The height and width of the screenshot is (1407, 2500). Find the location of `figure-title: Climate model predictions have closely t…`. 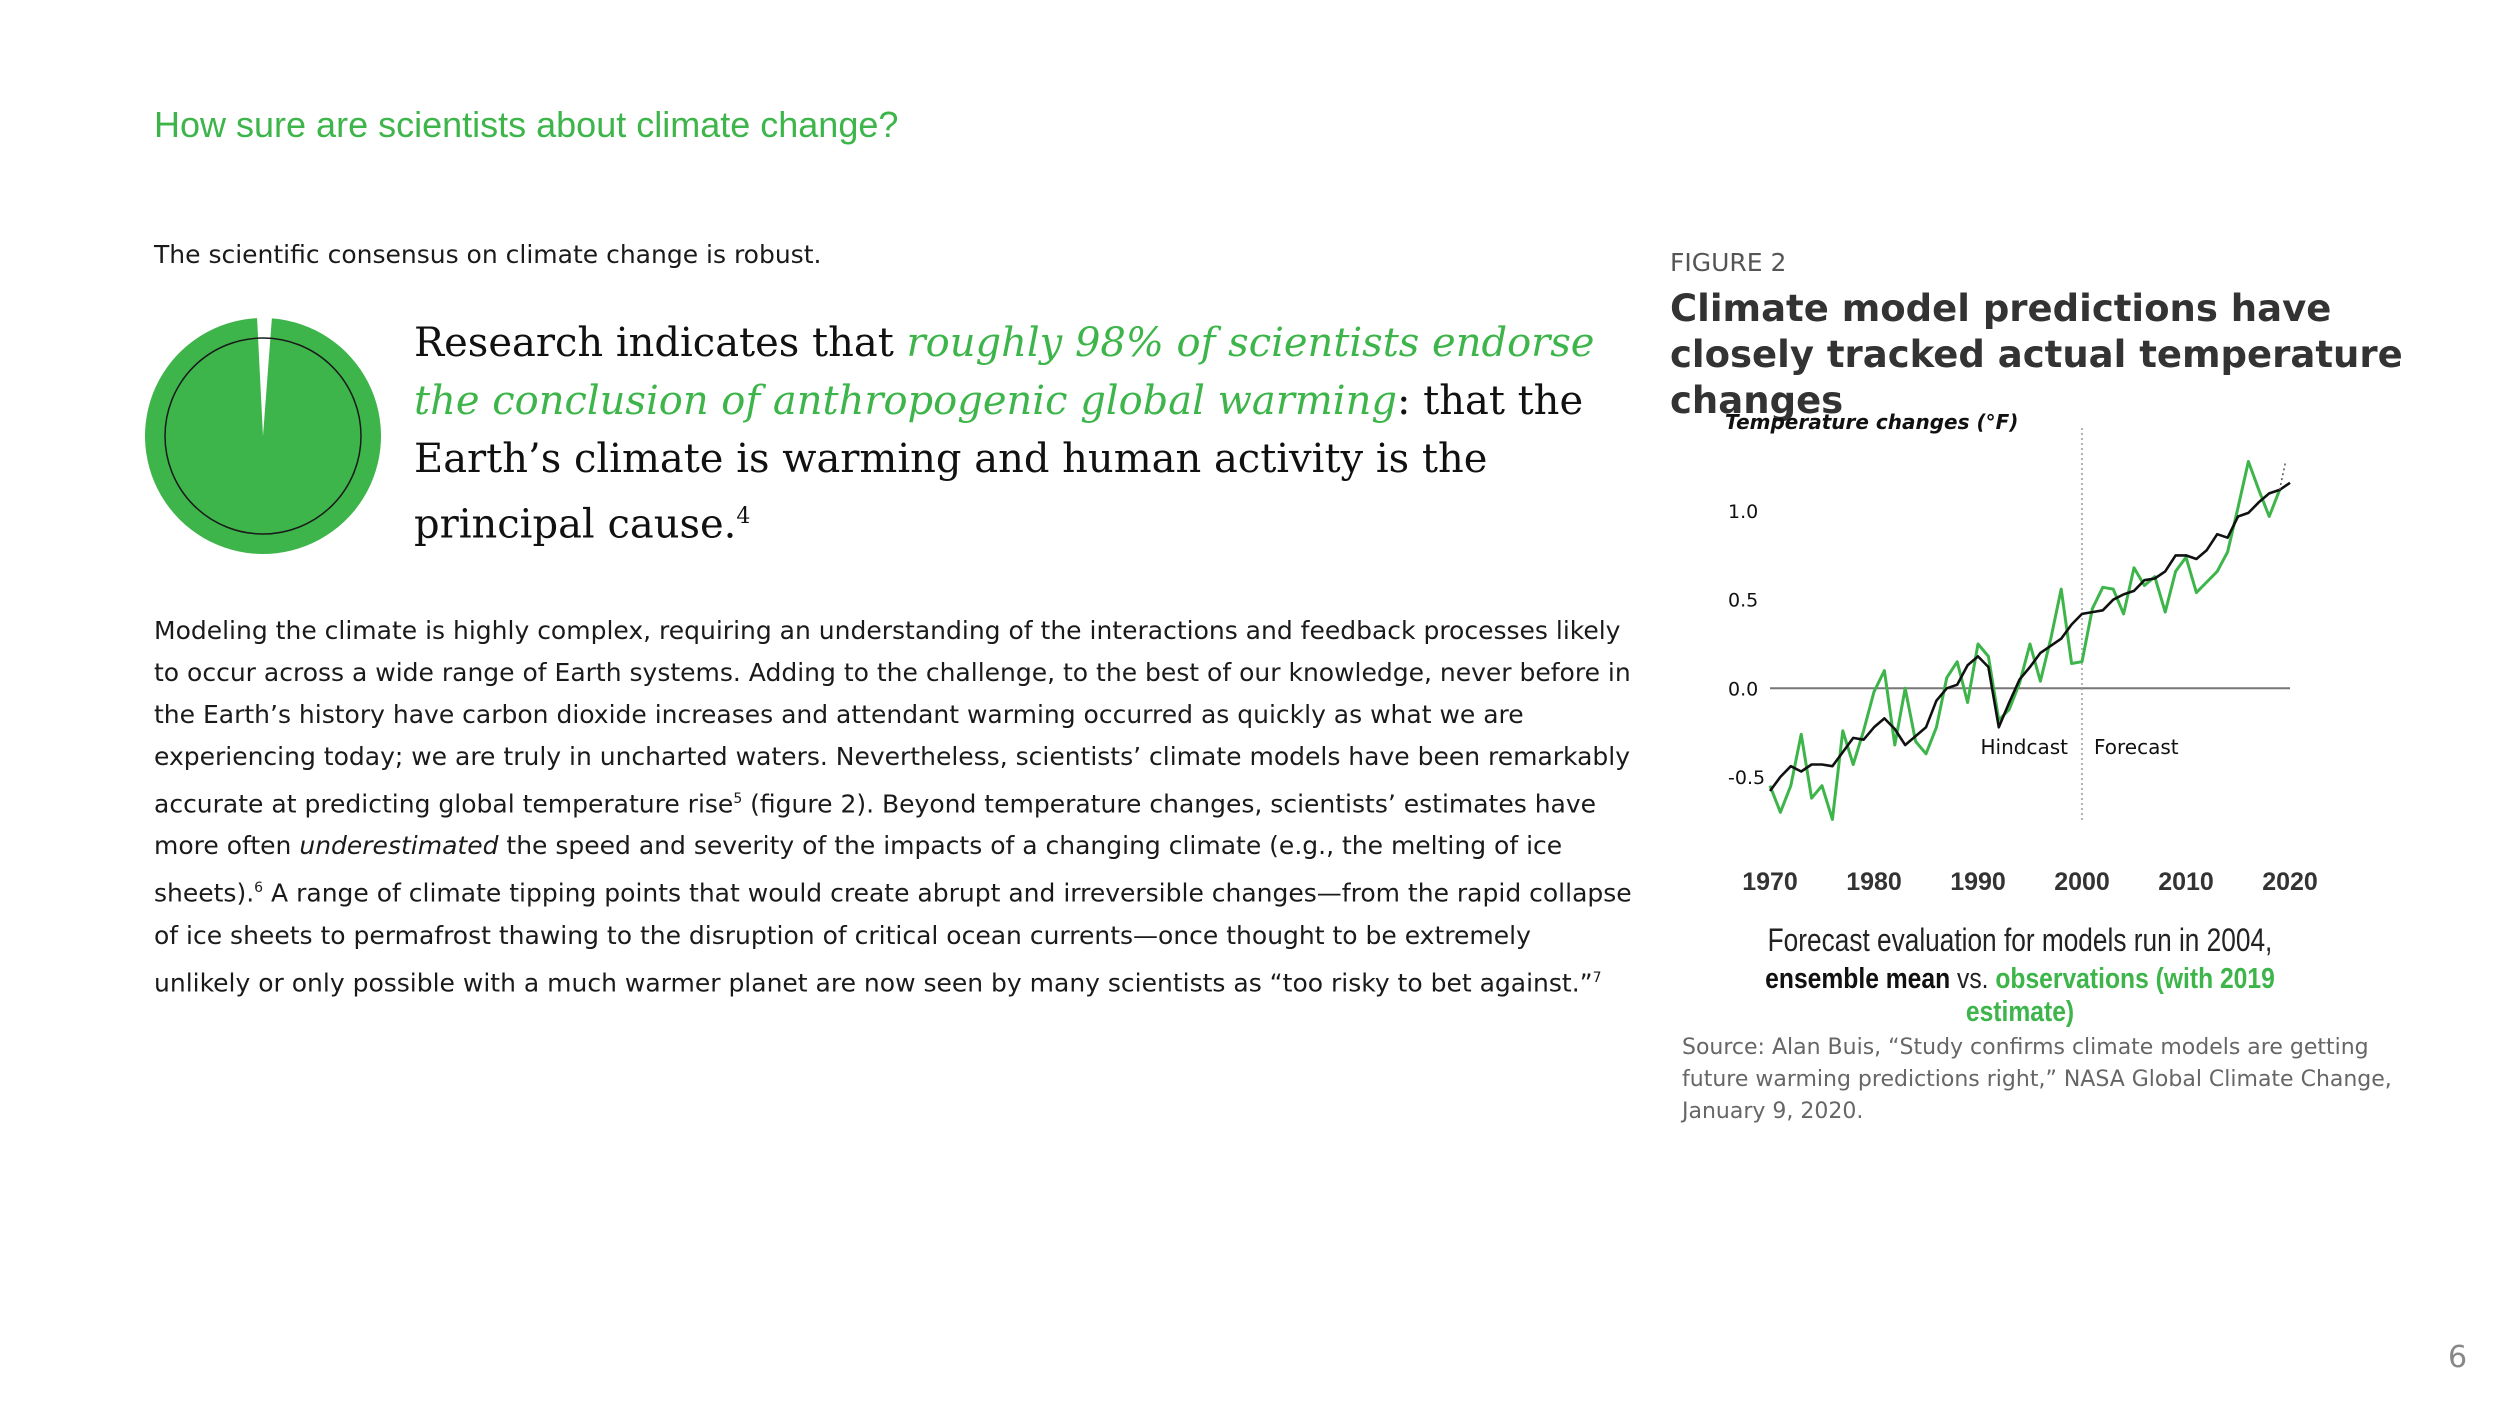

figure-title: Climate model predictions have closely t… is located at coordinates (2036, 354).